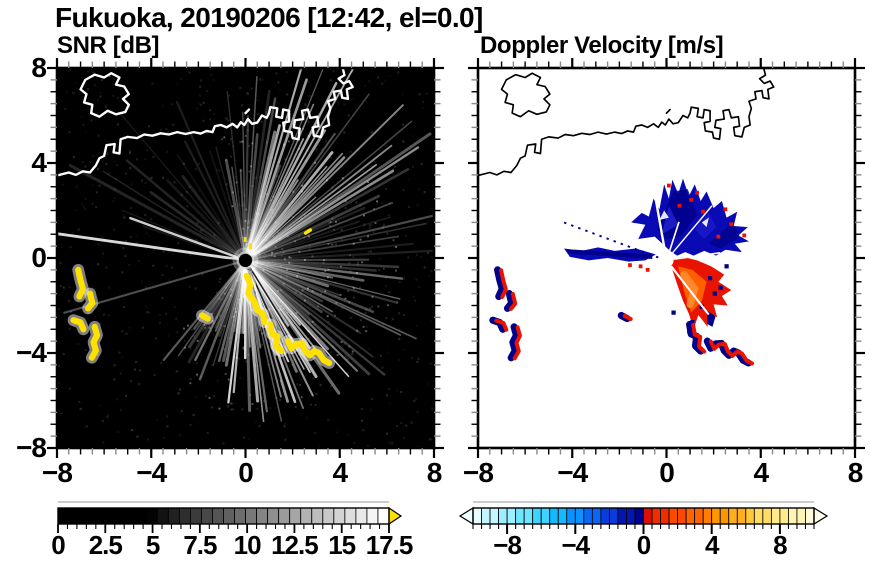 The width and height of the screenshot is (870, 570). Describe the element at coordinates (342, 545) in the screenshot. I see `colorbar-tick-label: 15` at that location.